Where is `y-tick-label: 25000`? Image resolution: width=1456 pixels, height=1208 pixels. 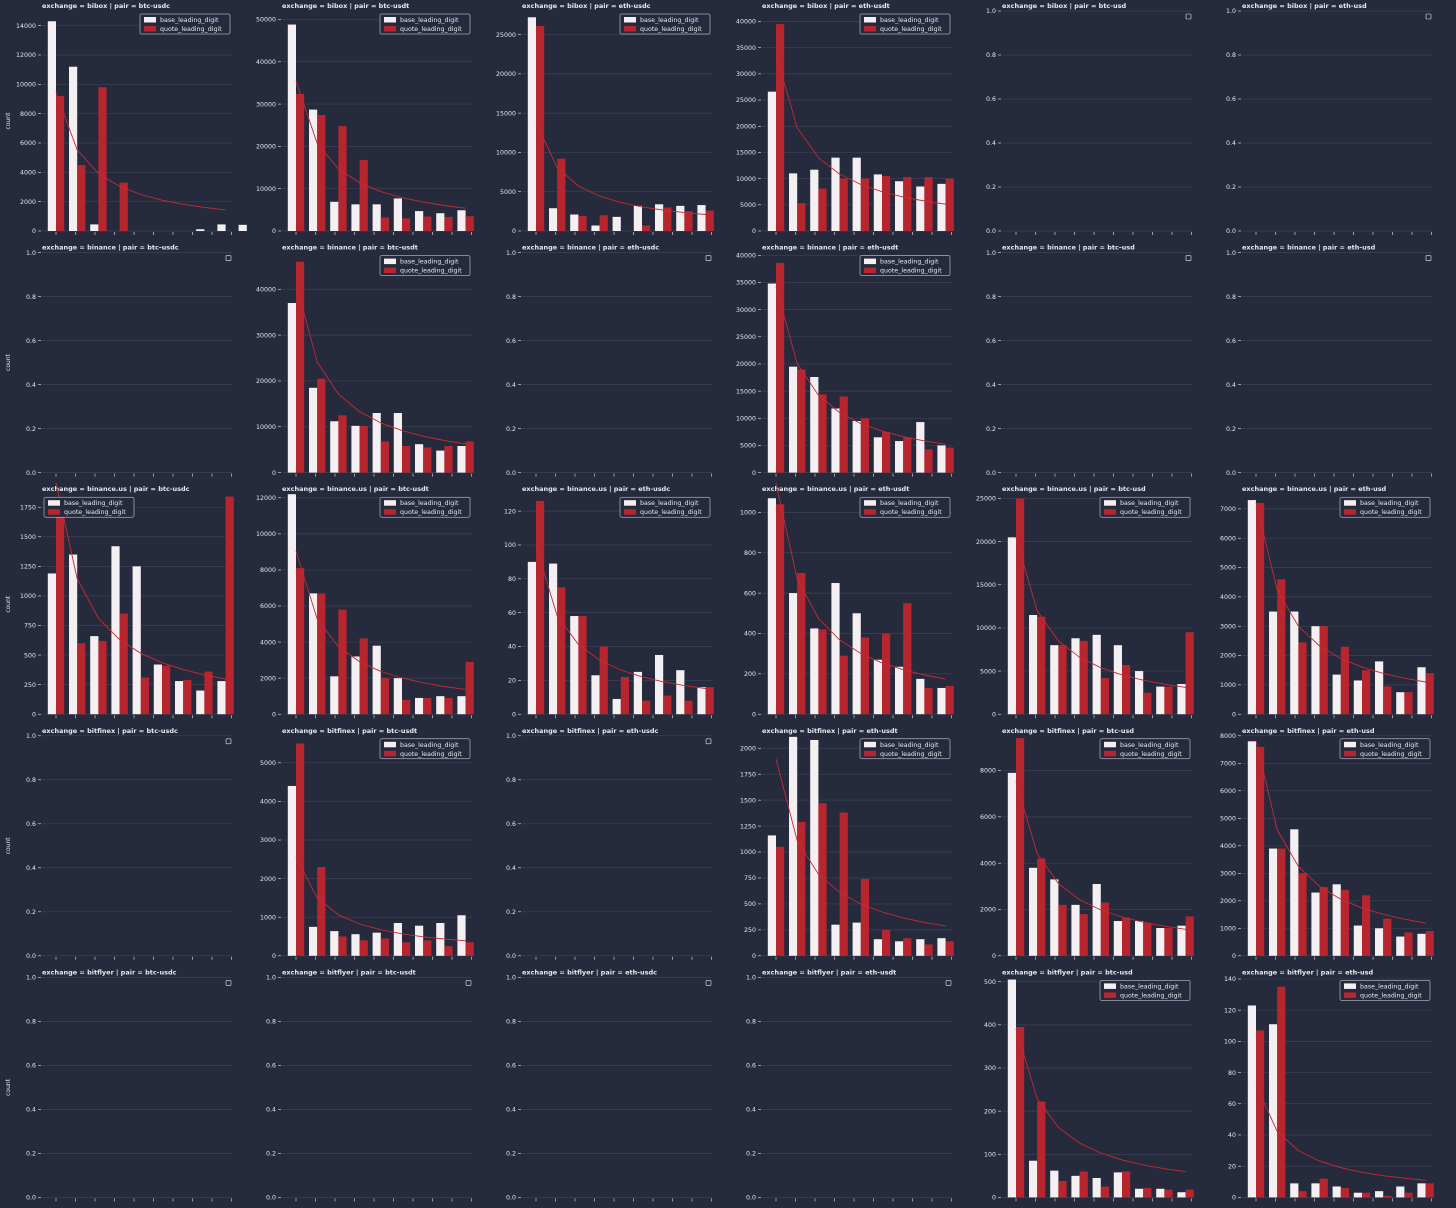
y-tick-label: 25000 is located at coordinates (746, 100).